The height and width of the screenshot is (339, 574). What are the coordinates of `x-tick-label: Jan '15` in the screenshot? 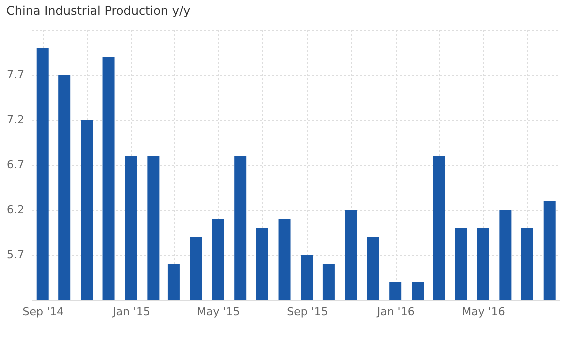 It's located at (131, 312).